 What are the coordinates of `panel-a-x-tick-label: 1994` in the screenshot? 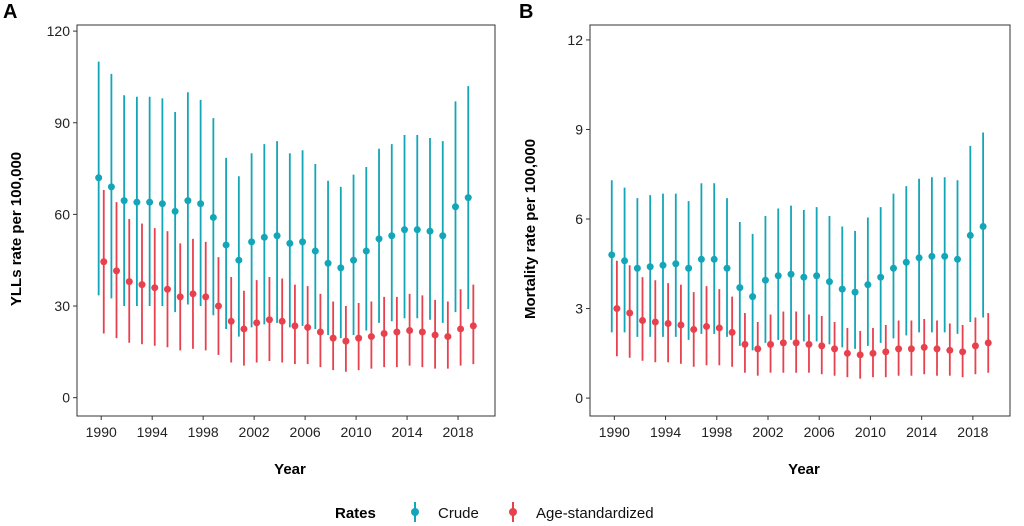 It's located at (152, 432).